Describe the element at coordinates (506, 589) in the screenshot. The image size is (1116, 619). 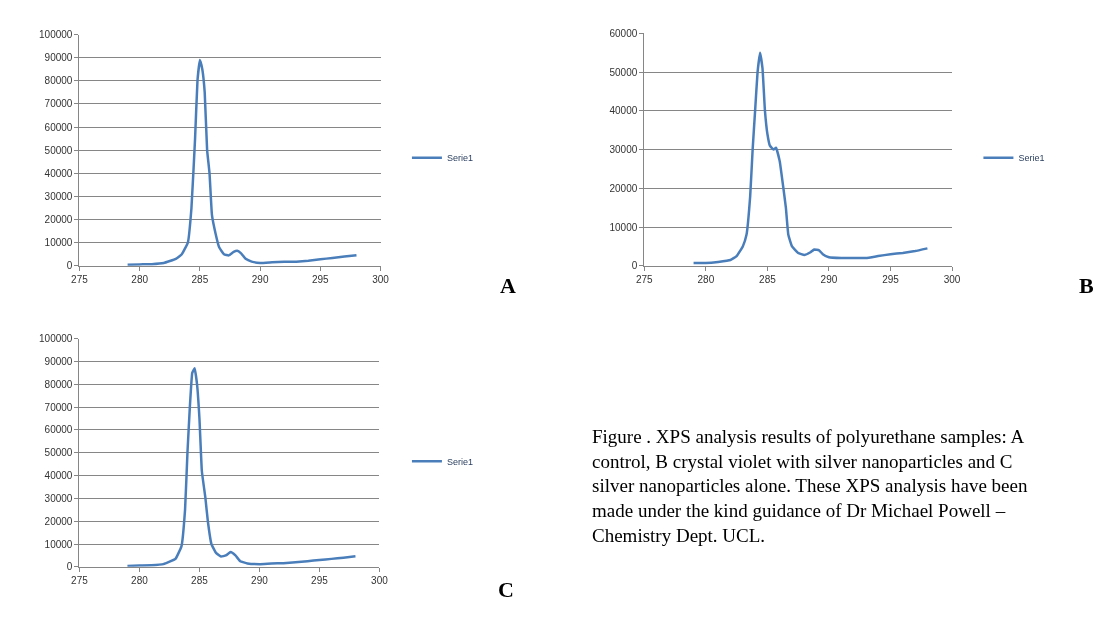
I see `text: C` at that location.